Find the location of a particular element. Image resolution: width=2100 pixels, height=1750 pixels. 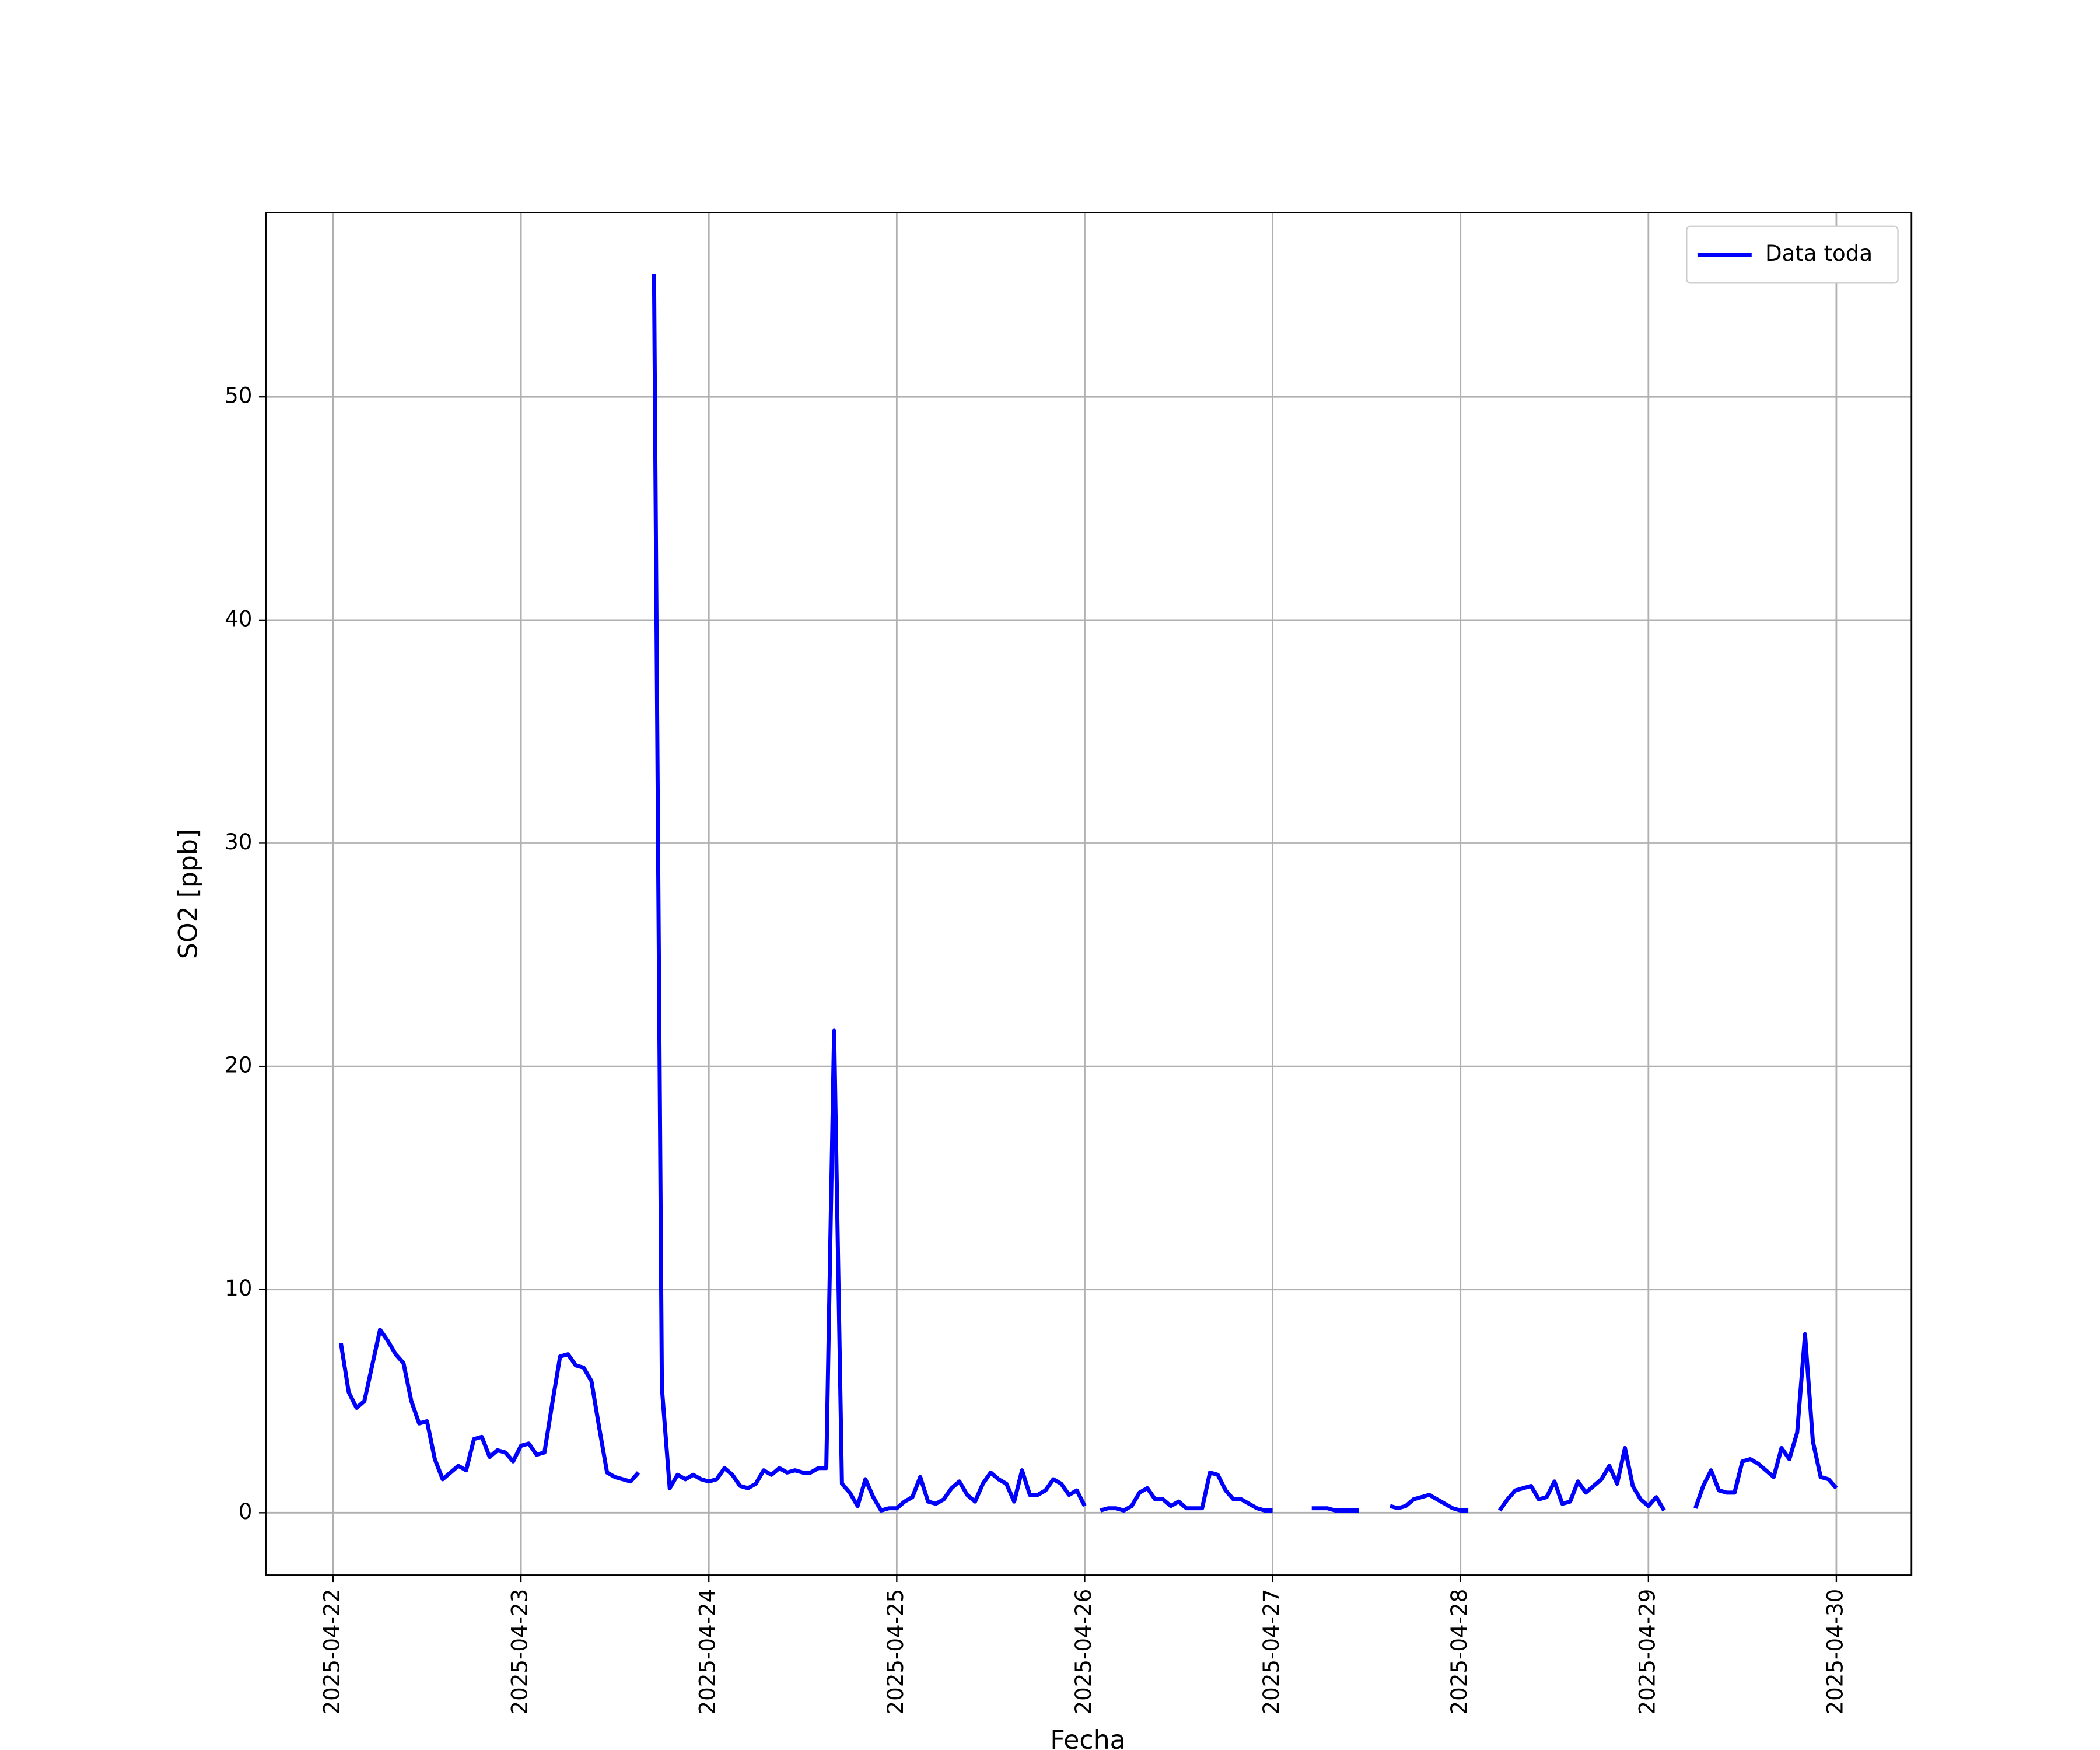

x-tick-label: 2025-04-27 is located at coordinates (1272, 1652).